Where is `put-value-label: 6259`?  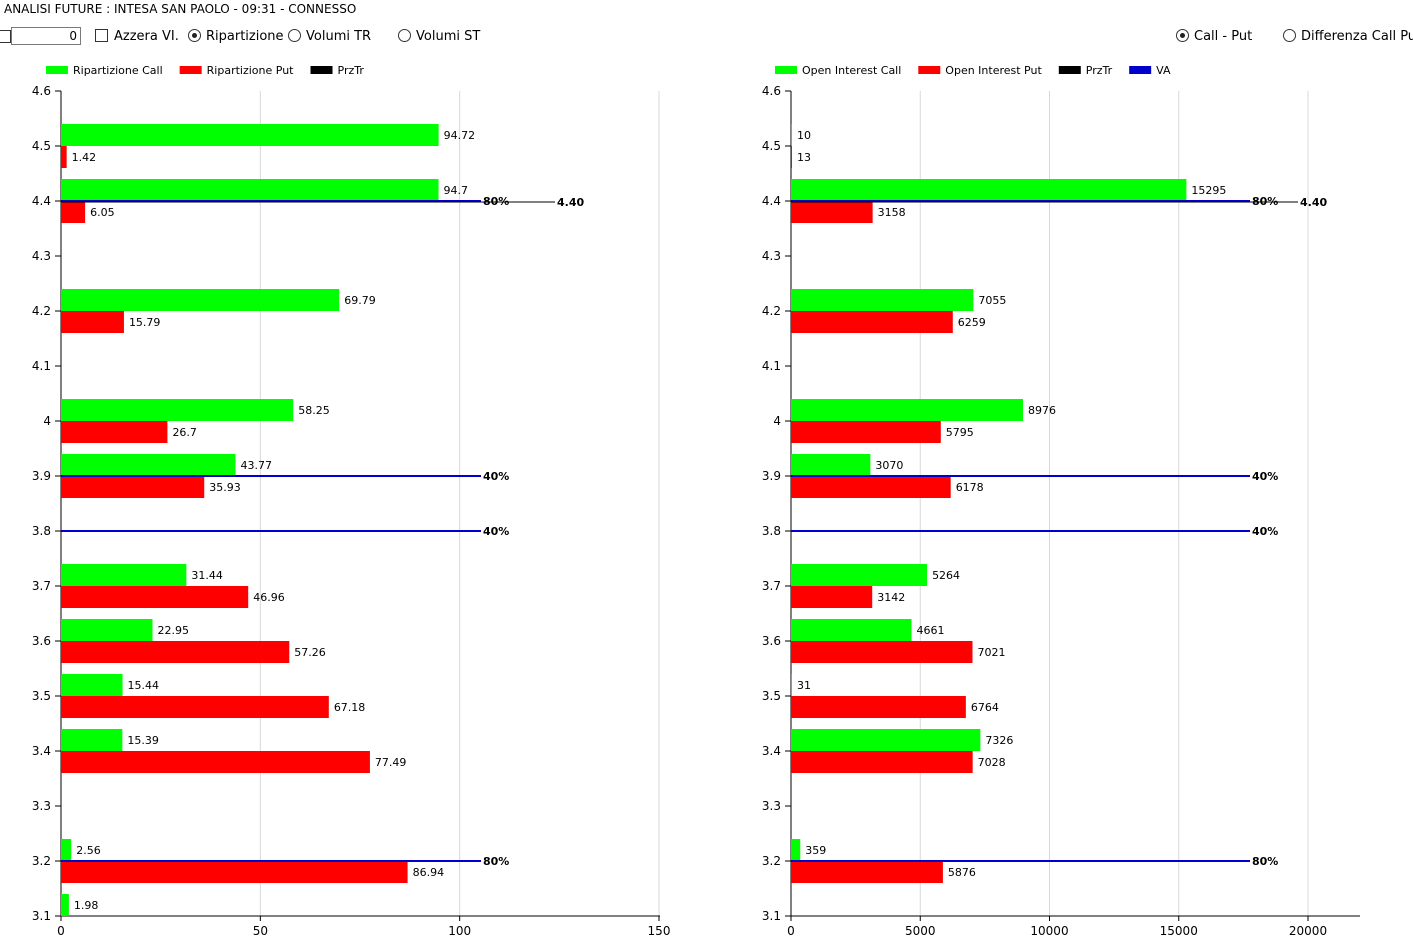 put-value-label: 6259 is located at coordinates (972, 322).